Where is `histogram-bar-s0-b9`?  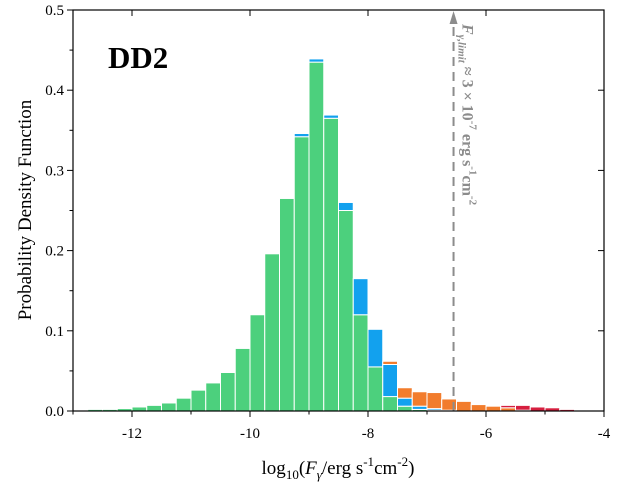 histogram-bar-s0-b9 is located at coordinates (228, 392).